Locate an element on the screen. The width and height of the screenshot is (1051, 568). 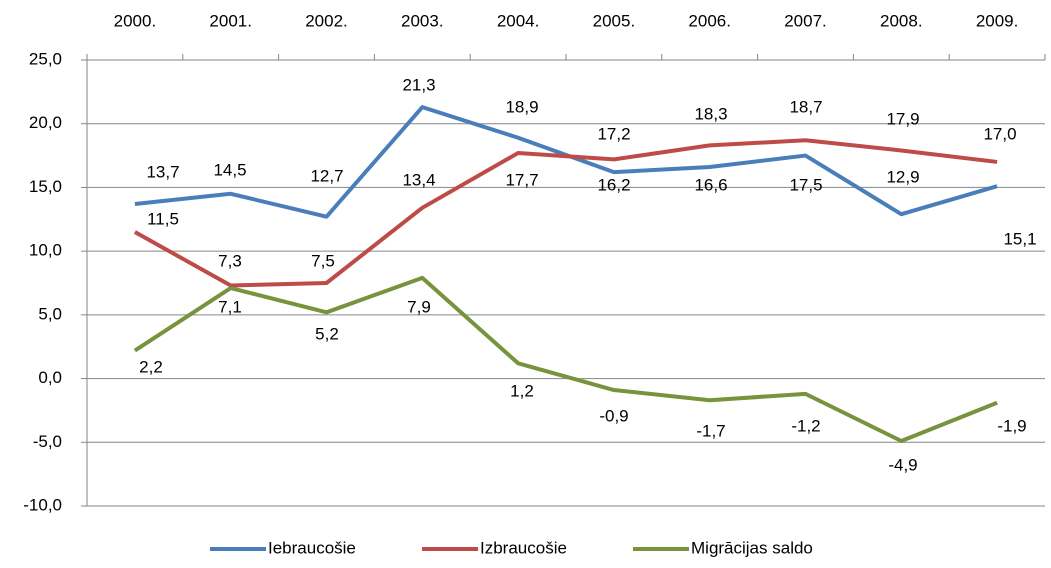
data-label: 7,3 is located at coordinates (230, 260).